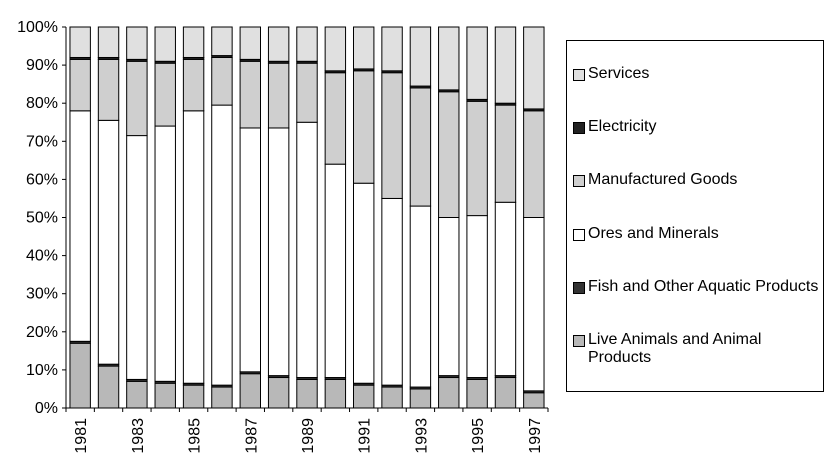 The height and width of the screenshot is (464, 826). What do you see at coordinates (308, 436) in the screenshot?
I see `x-tick-label: 1989` at bounding box center [308, 436].